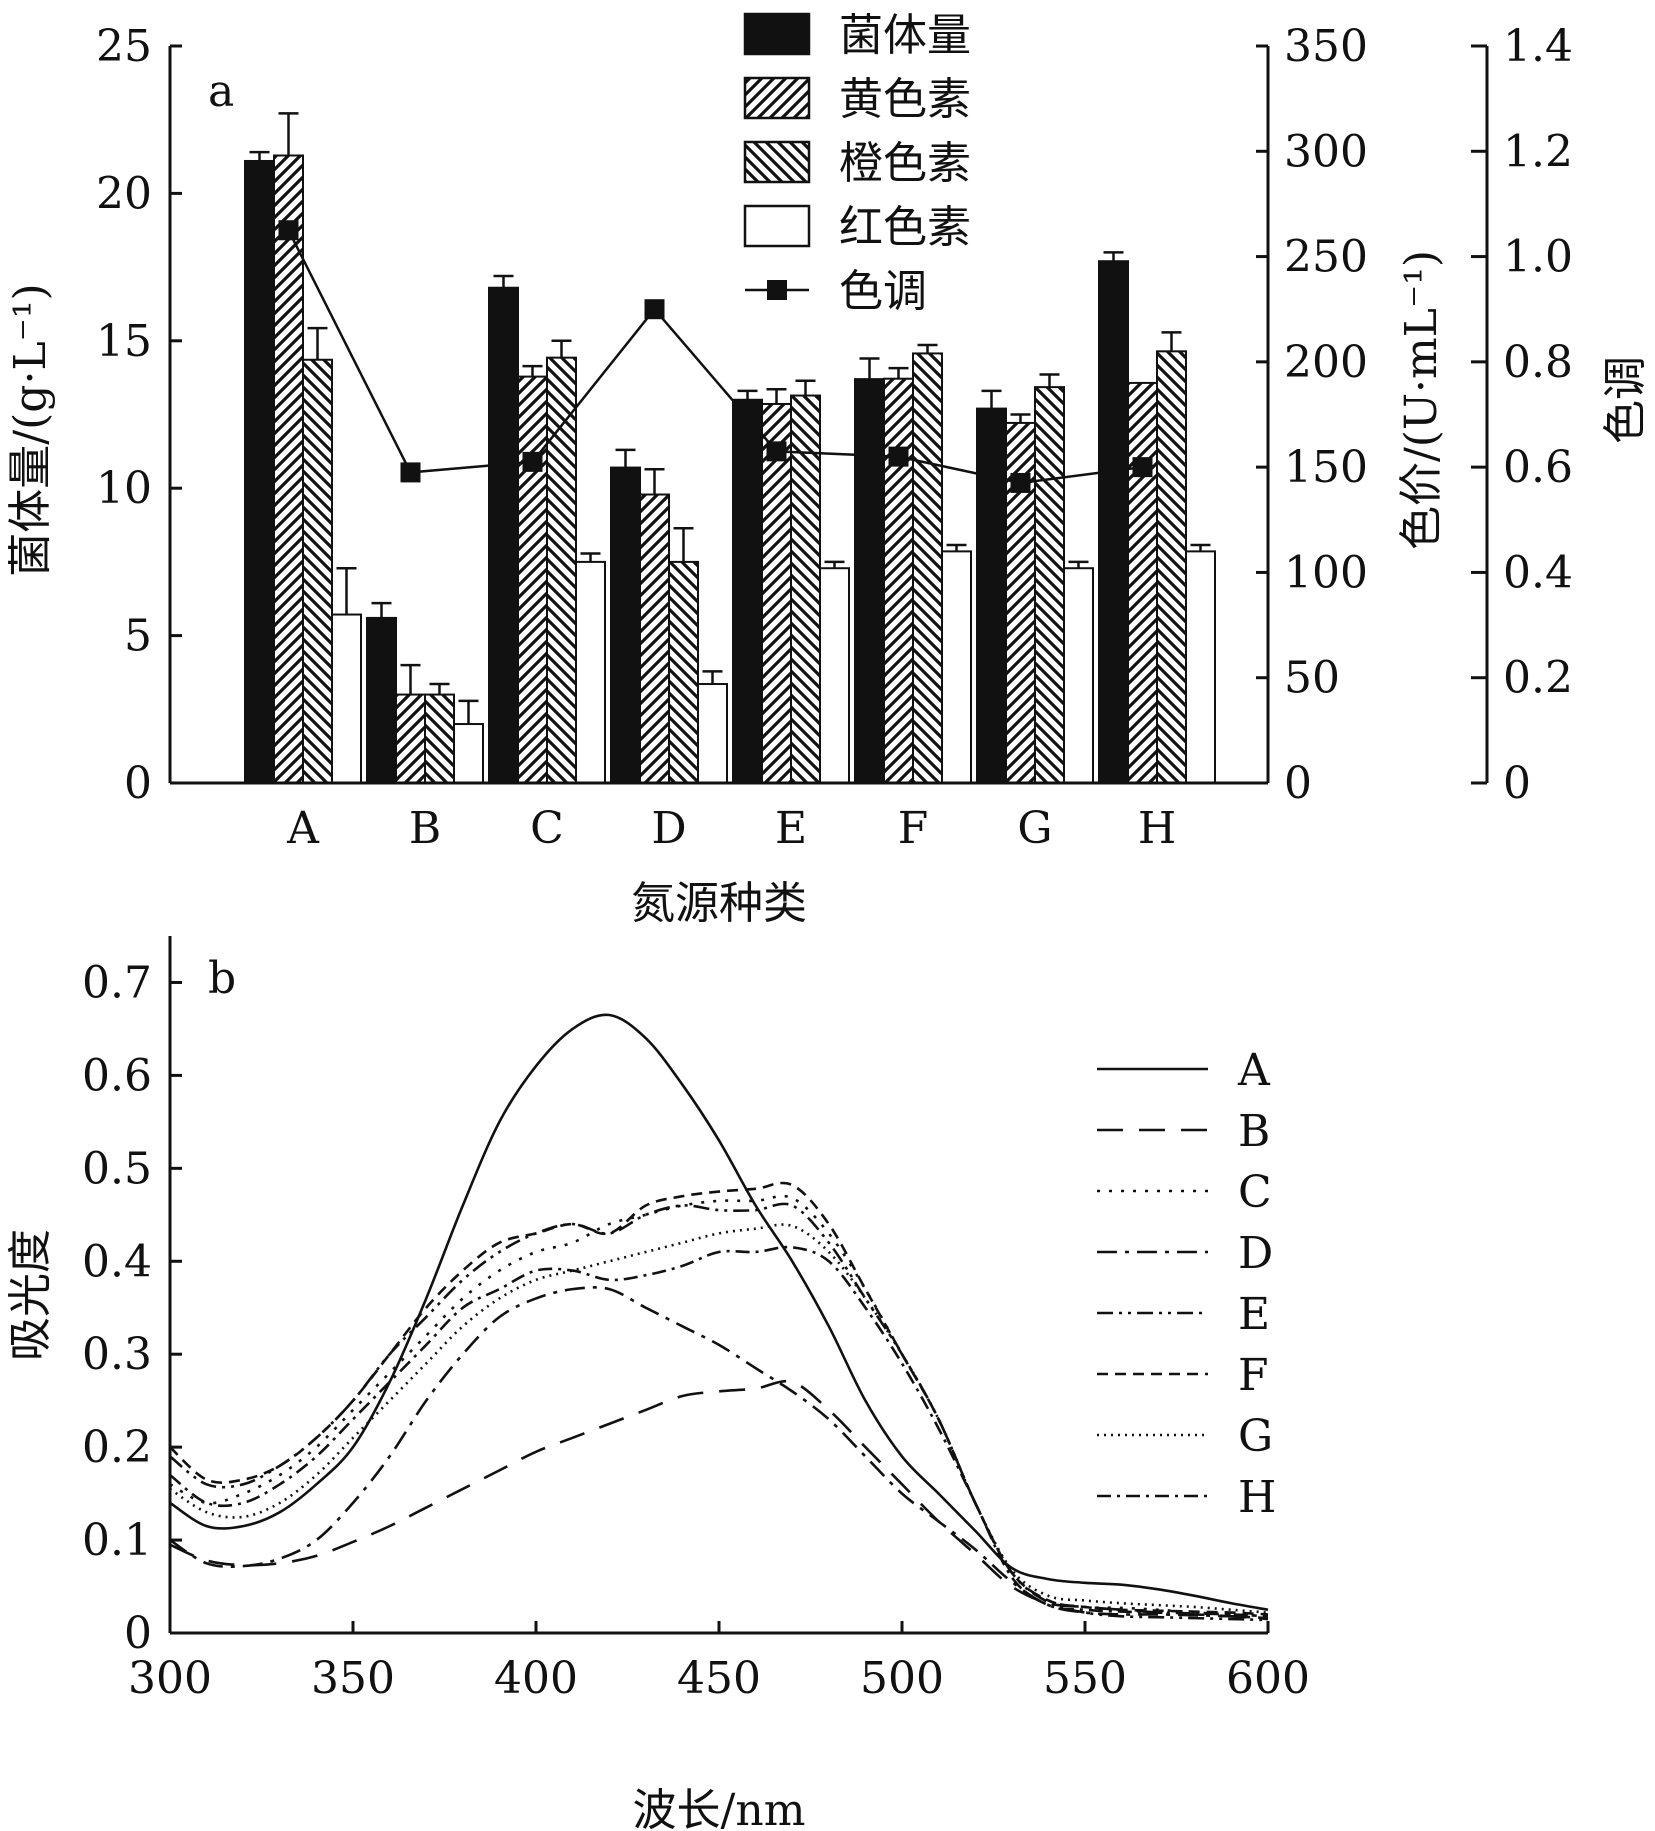  Describe the element at coordinates (1254, 1131) in the screenshot. I see `legend-label-B: B` at that location.